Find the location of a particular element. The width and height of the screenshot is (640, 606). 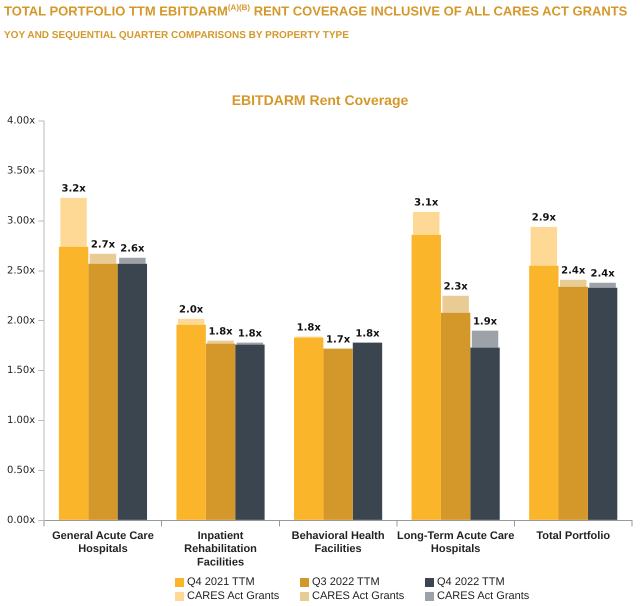

data-label: 2.6x is located at coordinates (132, 248).